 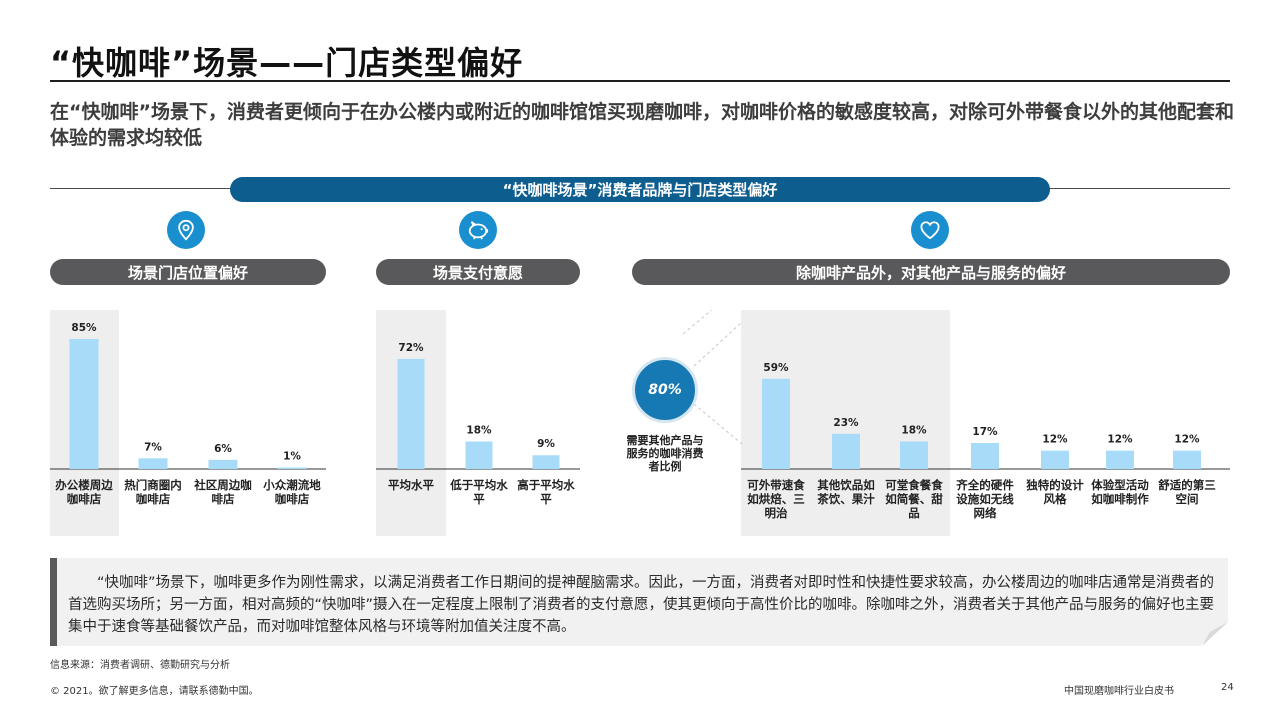 I want to click on page-curl-decoration, so click(x=1214, y=634).